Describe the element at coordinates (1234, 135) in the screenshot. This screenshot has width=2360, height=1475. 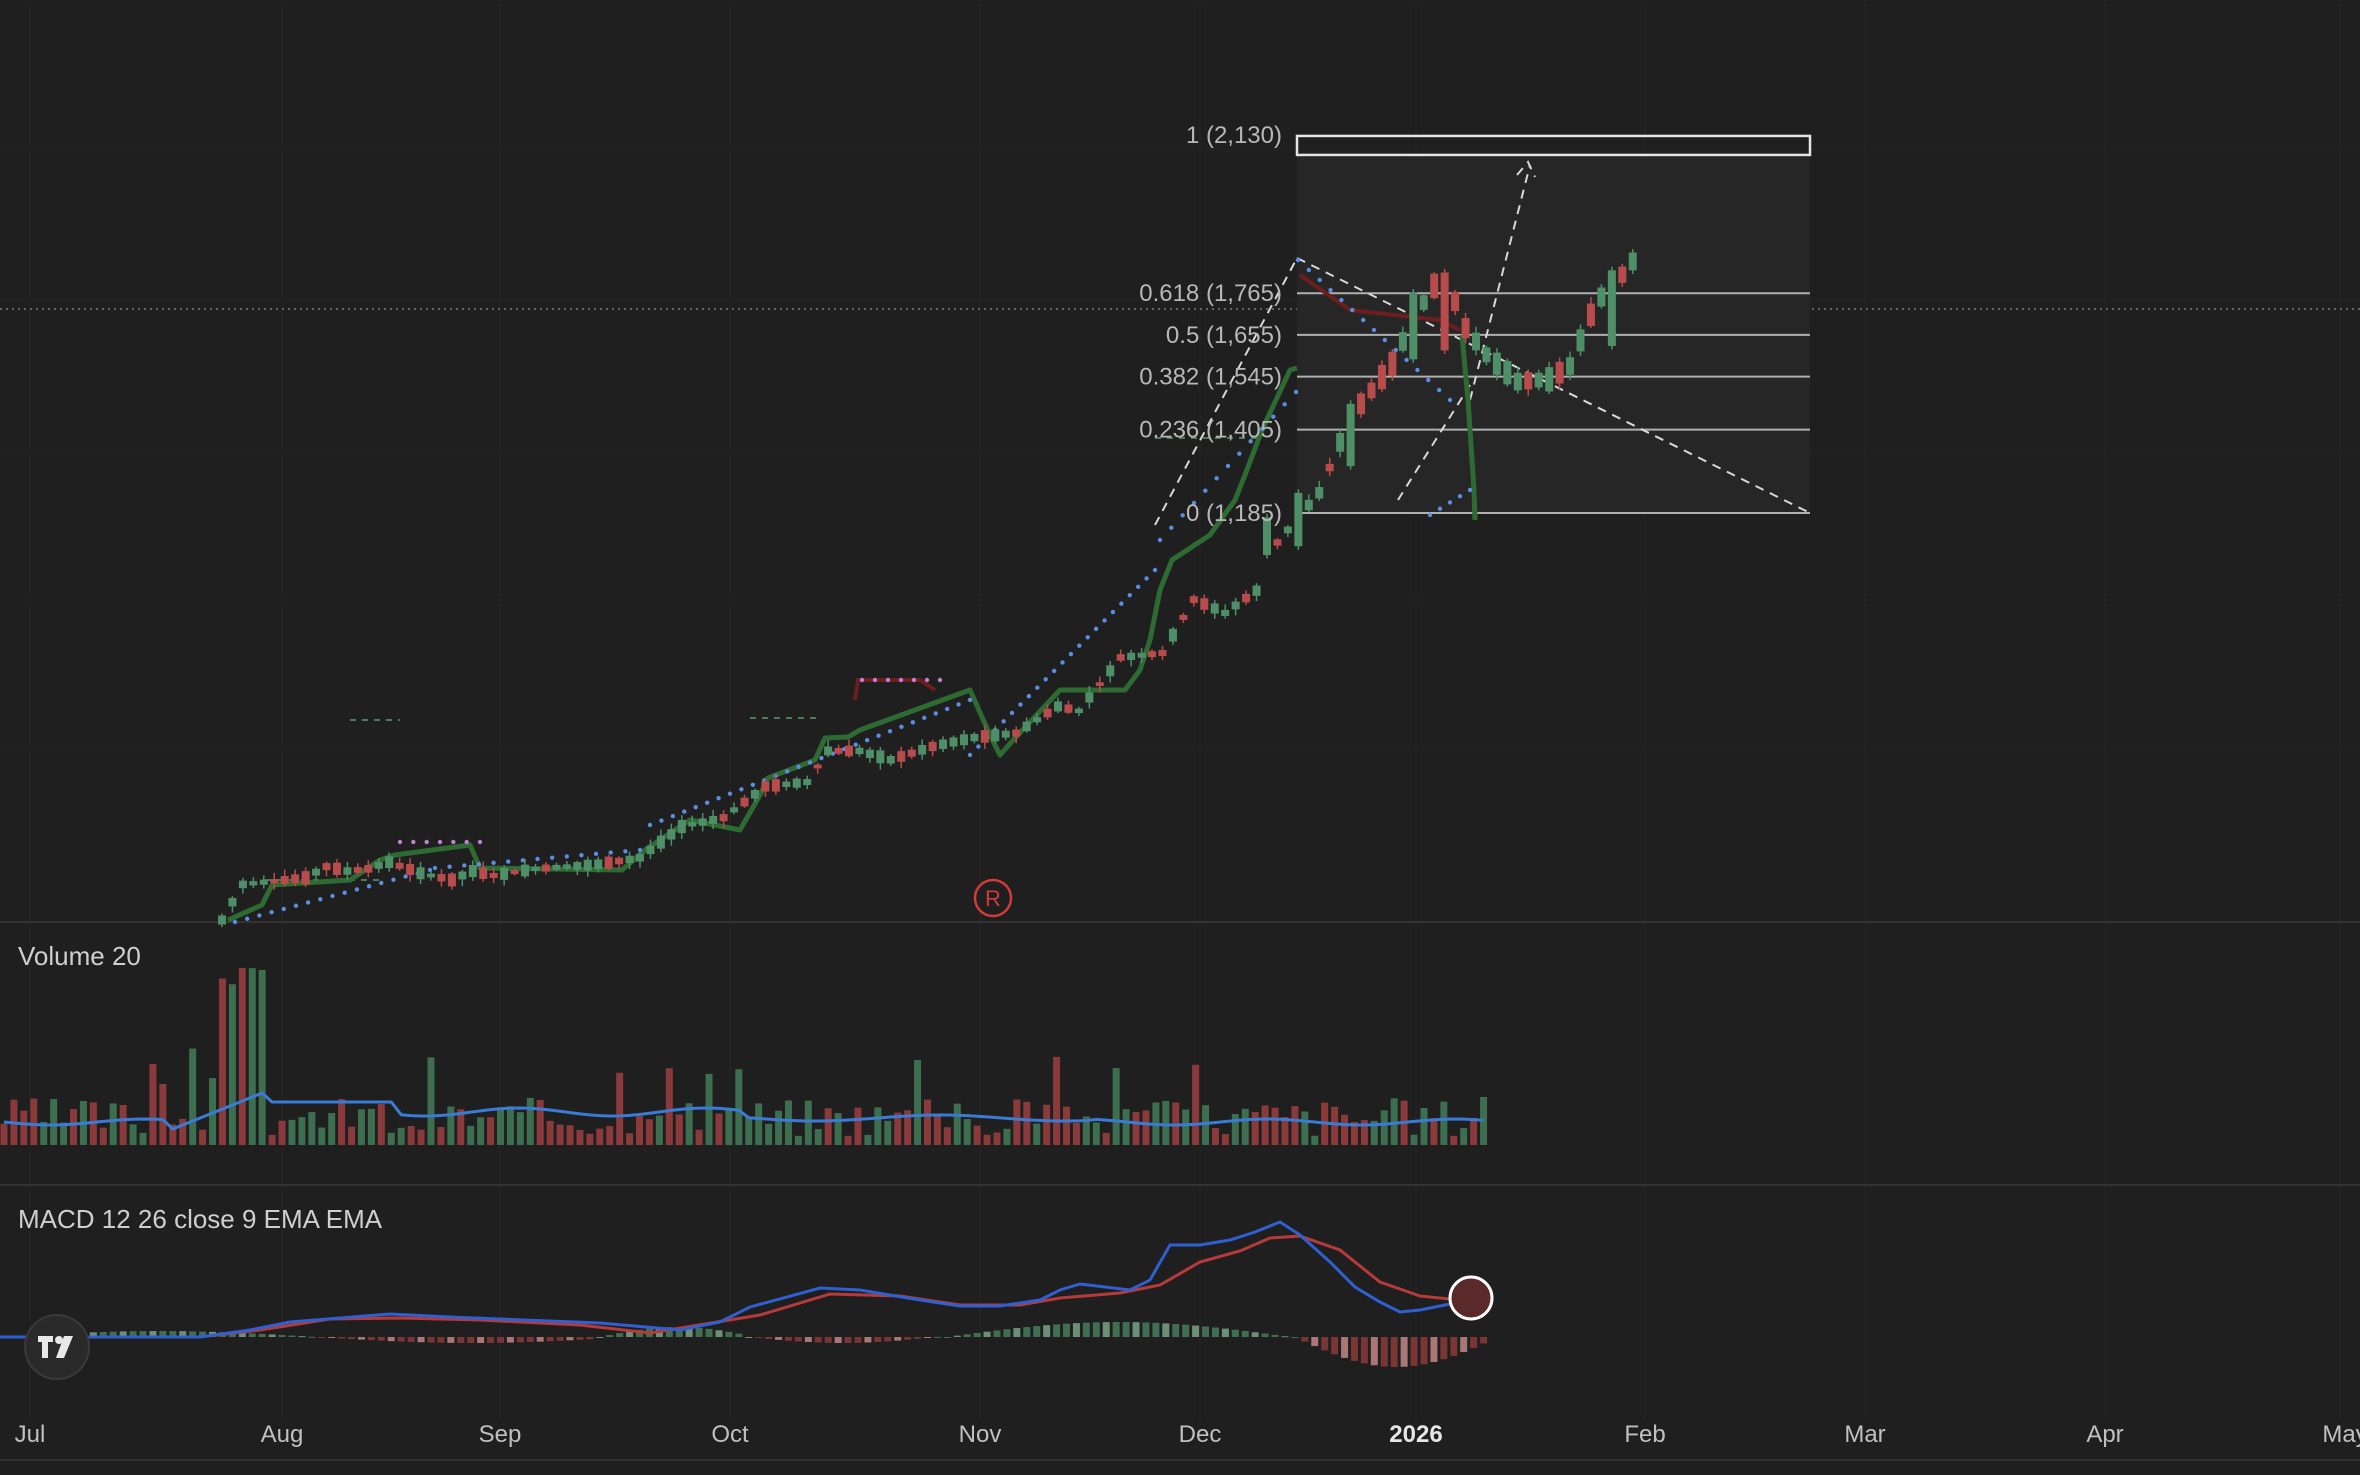
I see `fib-level-label: 1 (2,130)` at that location.